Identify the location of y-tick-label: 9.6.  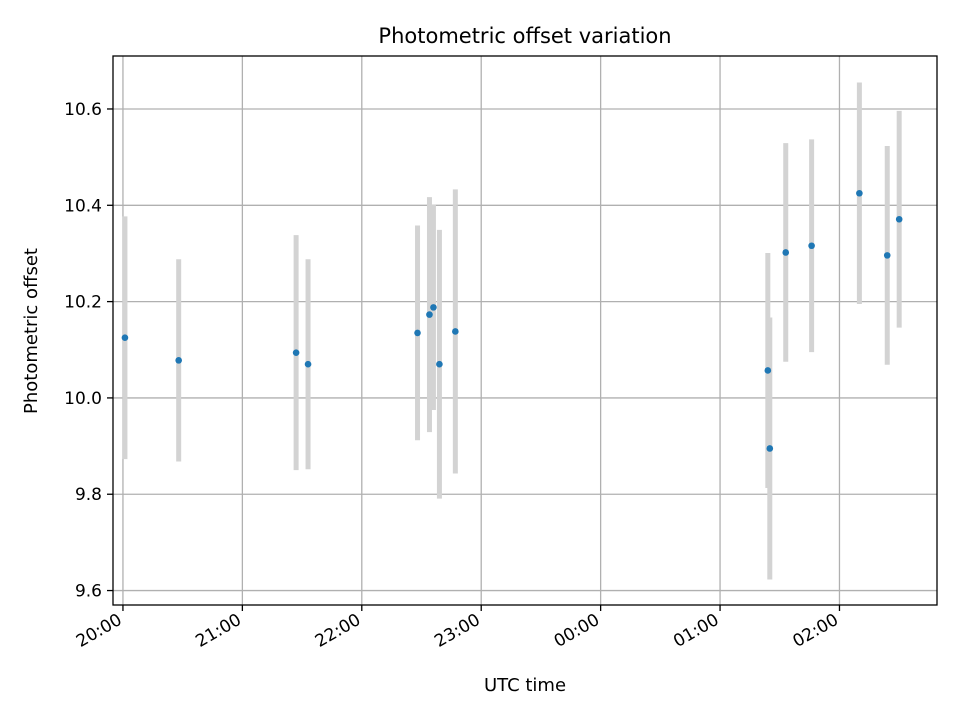
(88, 592).